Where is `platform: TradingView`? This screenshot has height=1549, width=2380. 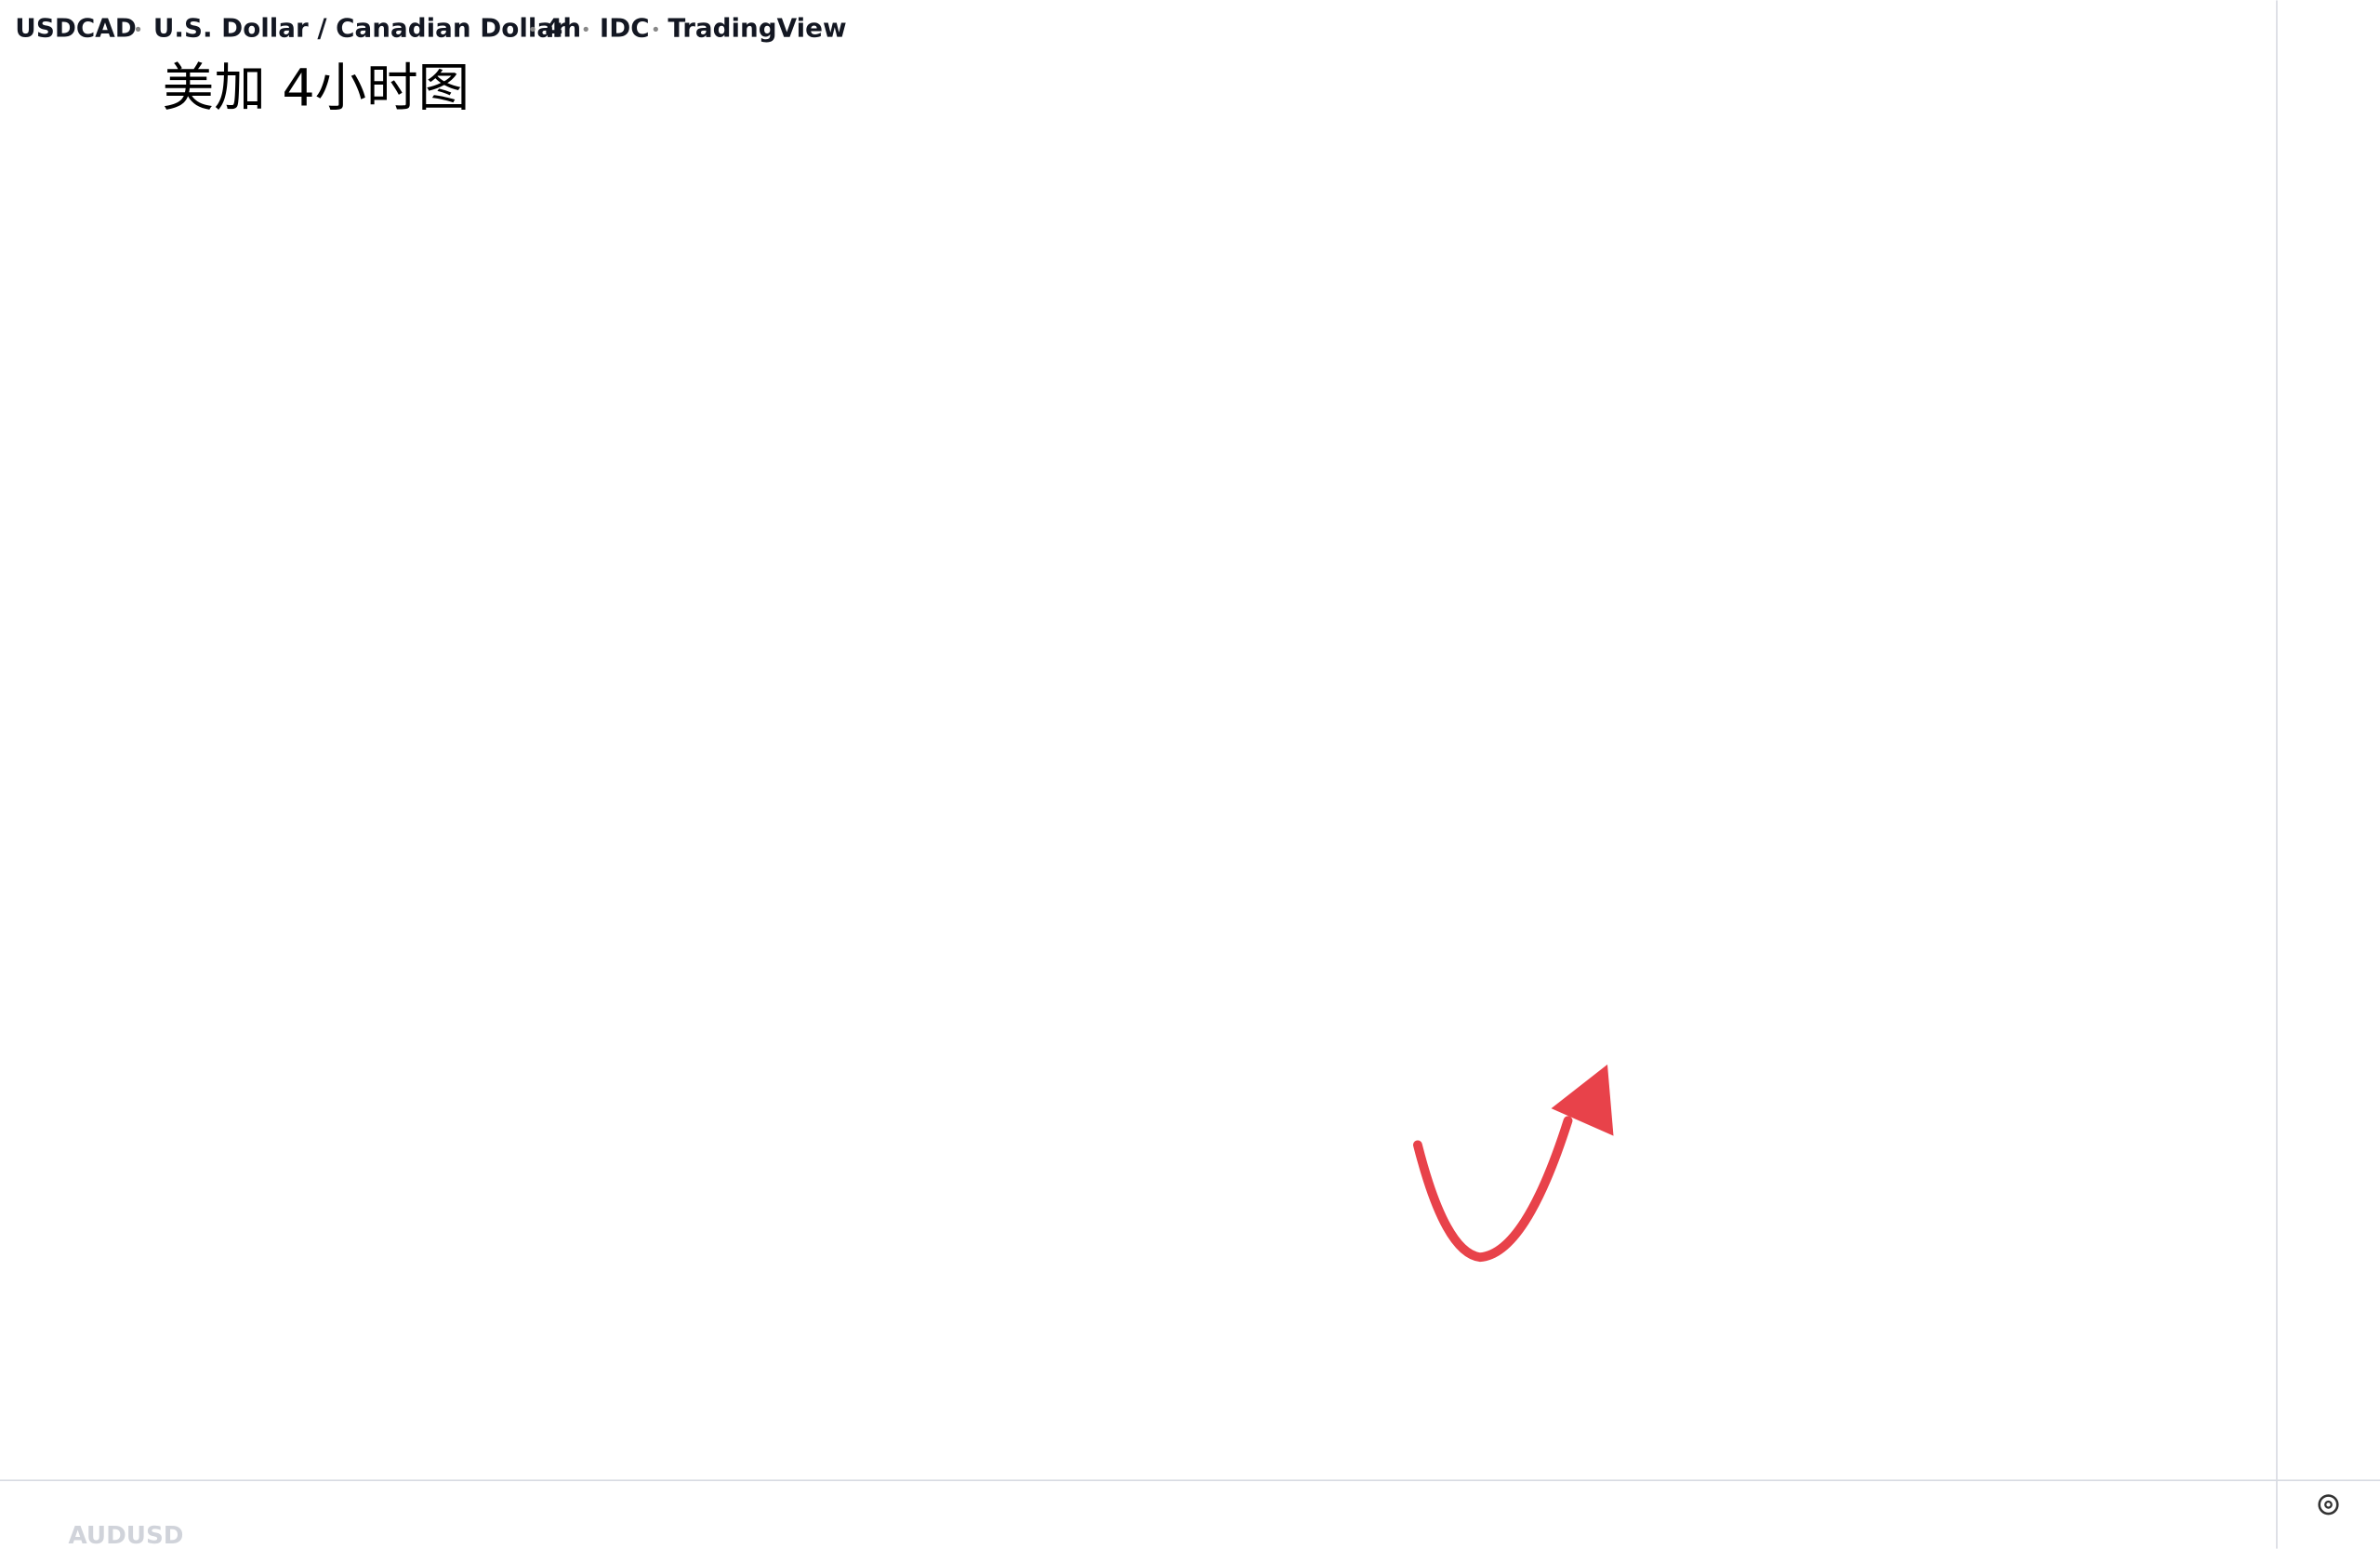
platform: TradingView is located at coordinates (757, 27).